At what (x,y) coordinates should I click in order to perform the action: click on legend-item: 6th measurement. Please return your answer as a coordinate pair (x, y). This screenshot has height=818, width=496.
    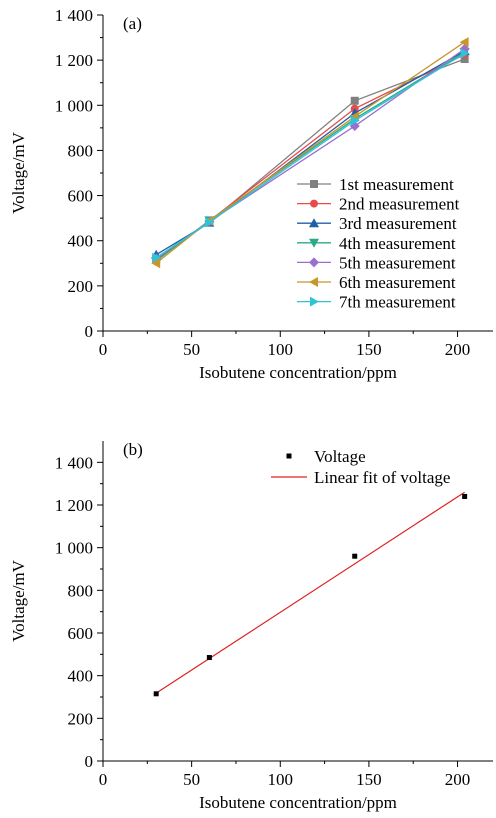
    Looking at the image, I should click on (376, 282).